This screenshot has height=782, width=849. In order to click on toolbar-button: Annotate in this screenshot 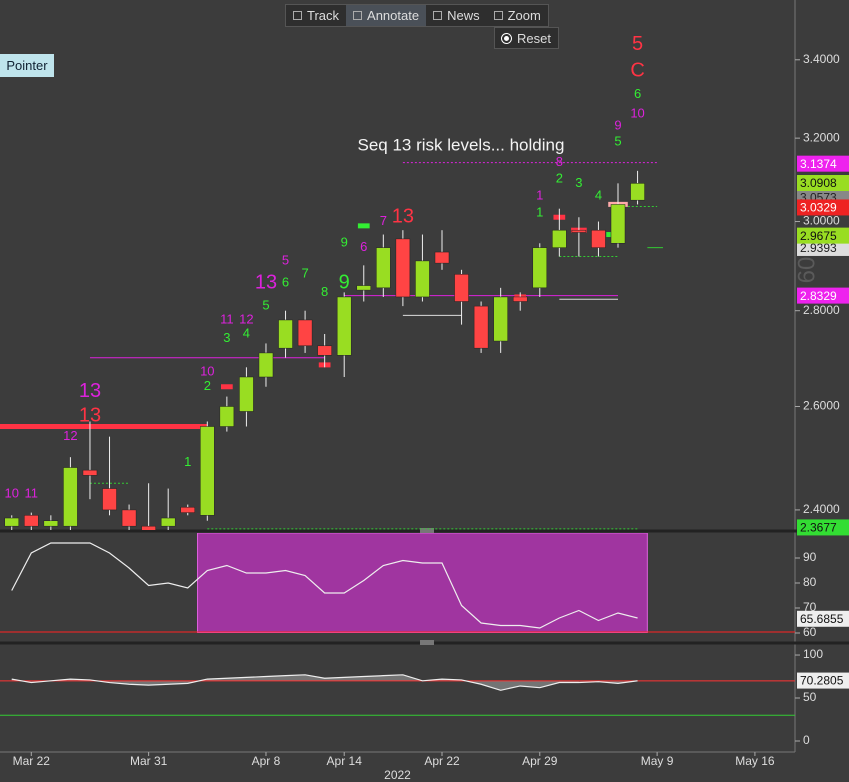, I will do `click(386, 15)`.